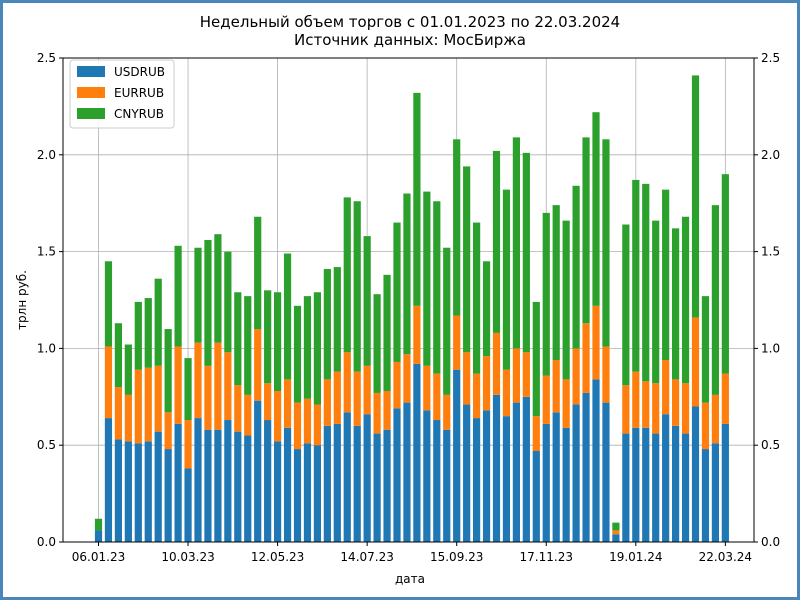  What do you see at coordinates (46, 155) in the screenshot?
I see `y-tick-label-left: 2.0` at bounding box center [46, 155].